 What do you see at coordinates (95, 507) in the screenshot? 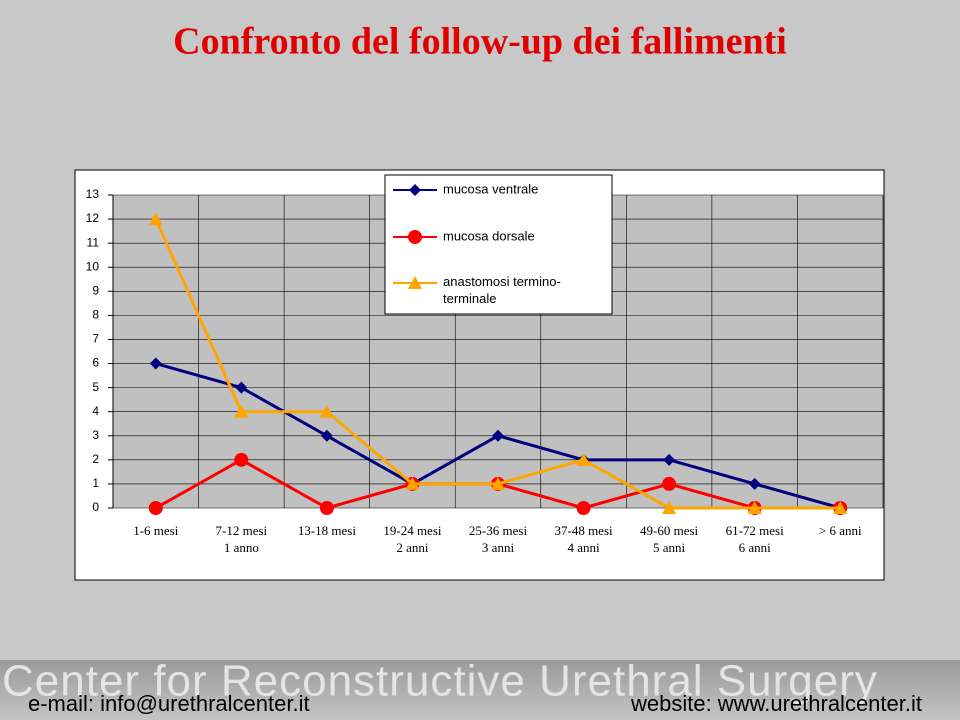
I see `y-tick-label: 0` at bounding box center [95, 507].